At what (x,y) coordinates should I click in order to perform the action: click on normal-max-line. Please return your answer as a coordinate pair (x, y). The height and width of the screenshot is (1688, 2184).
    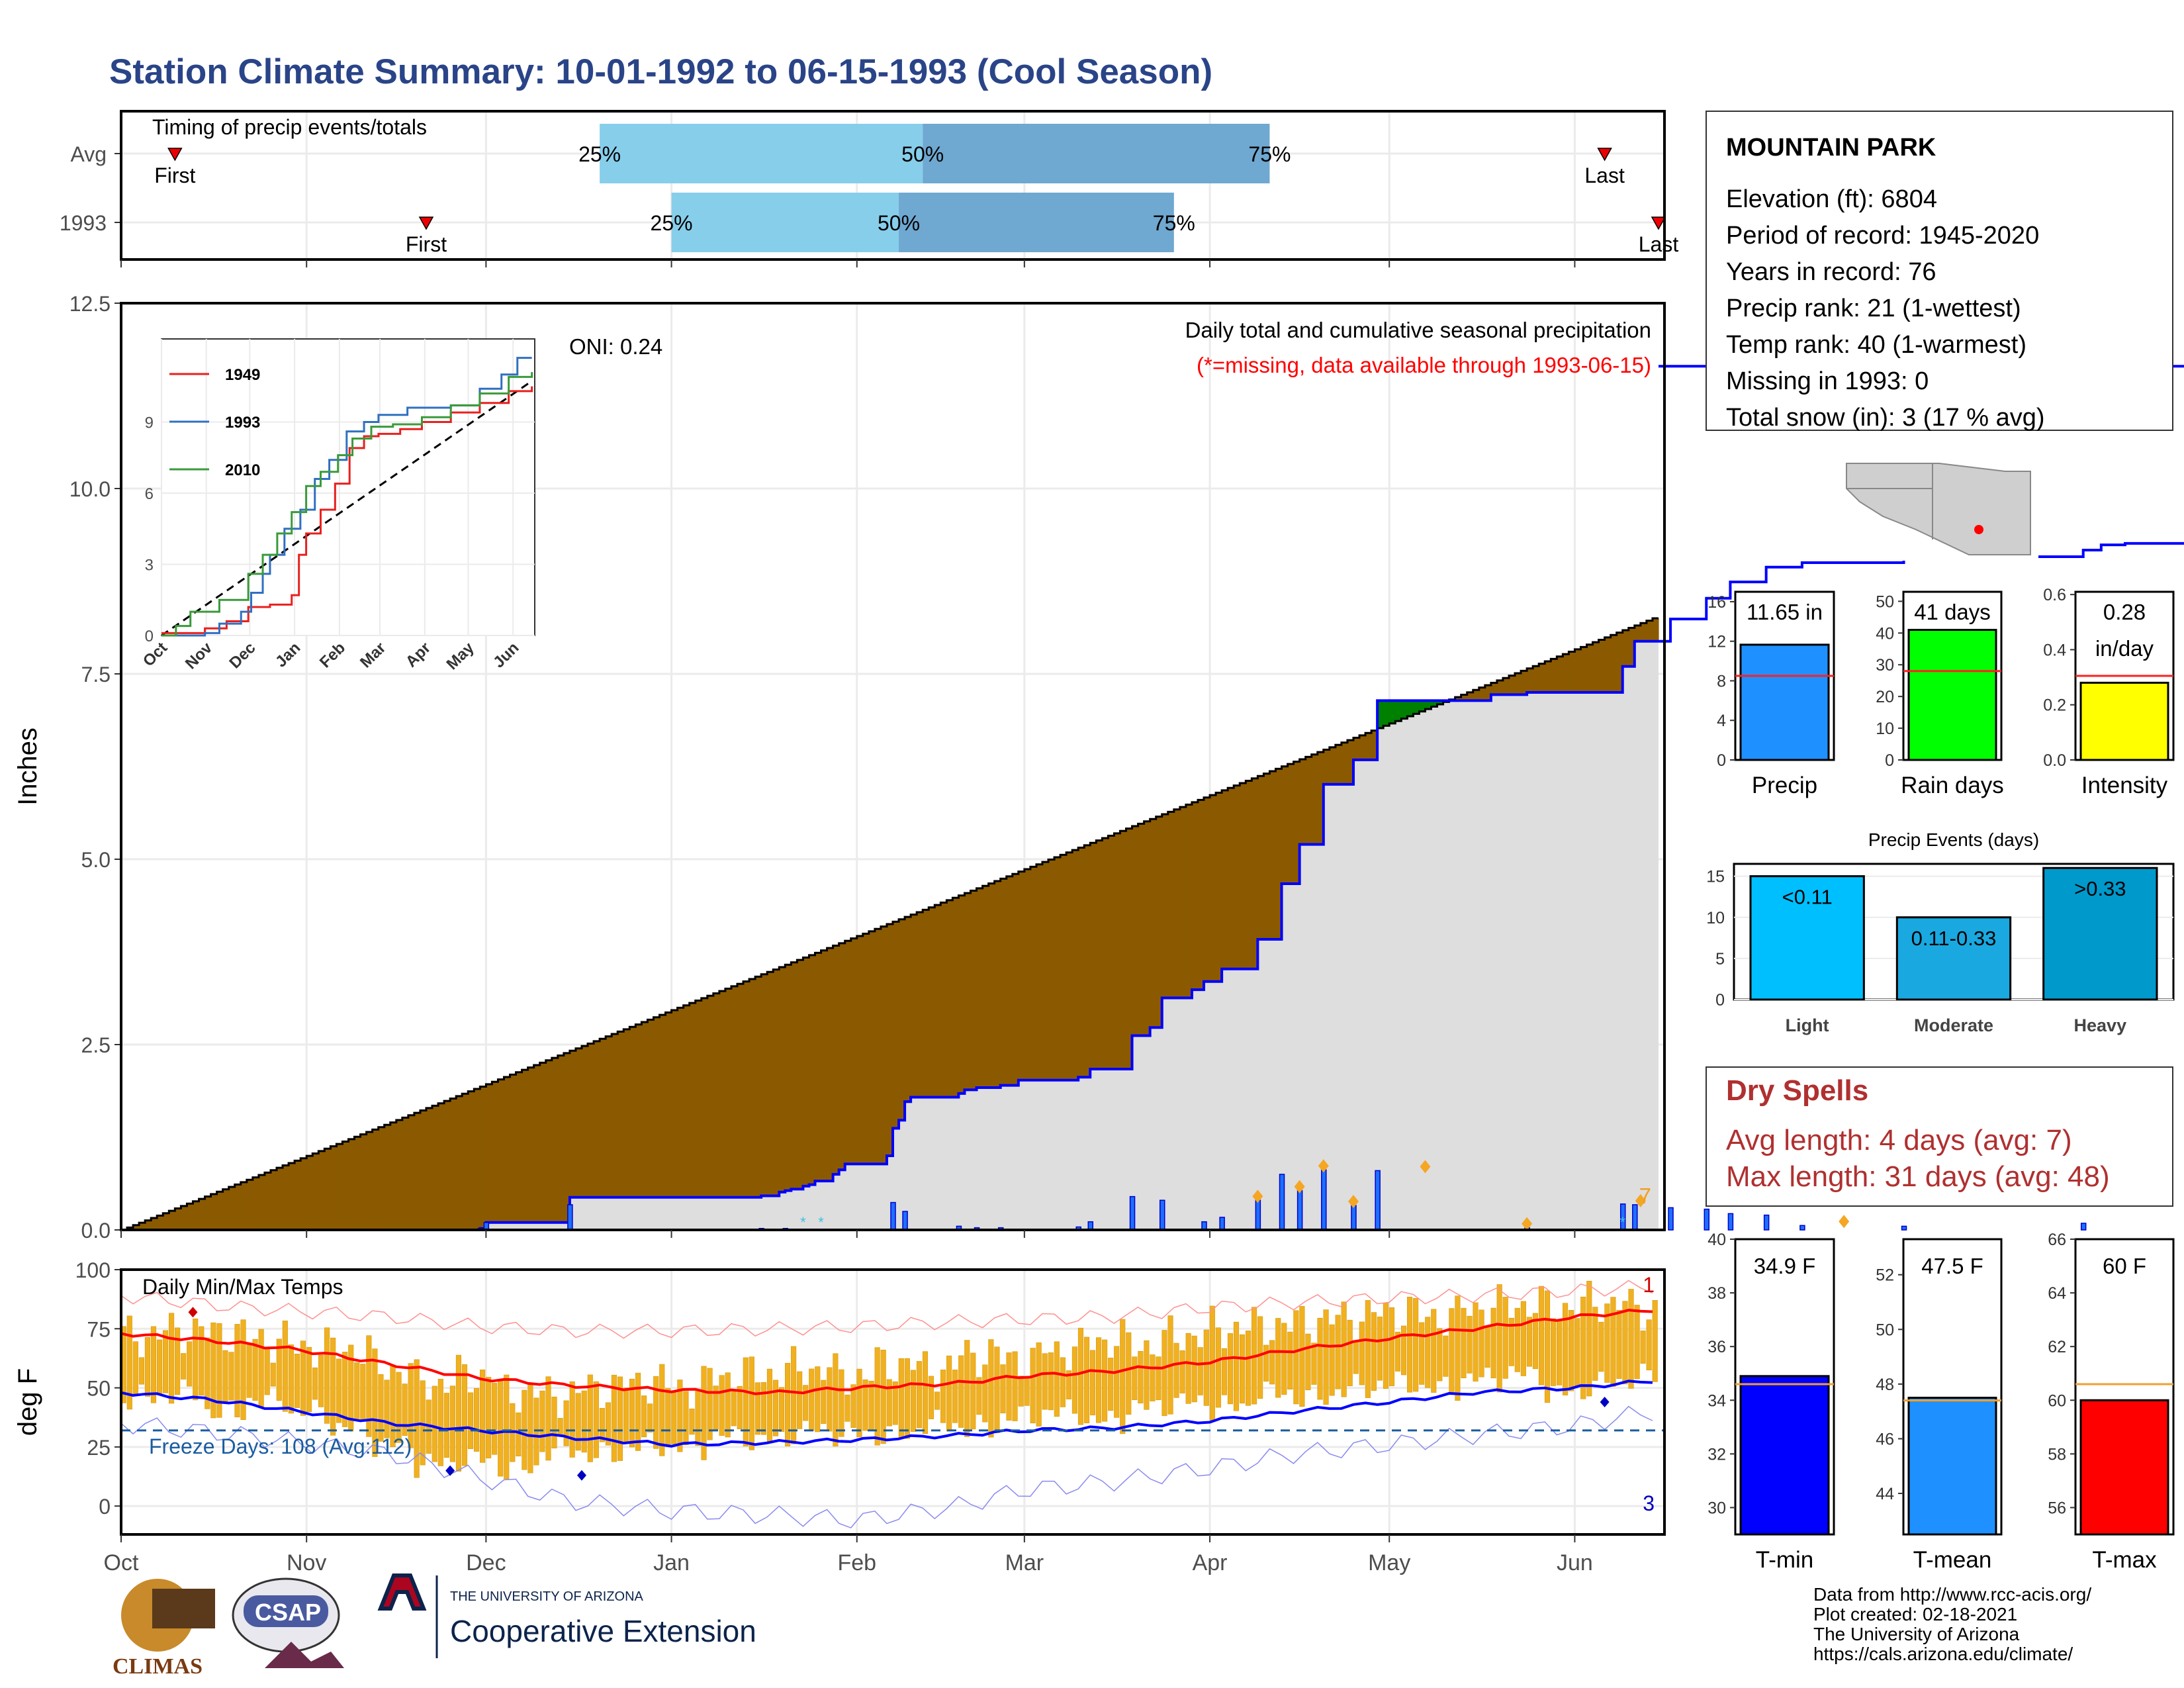
    Looking at the image, I should click on (886, 1352).